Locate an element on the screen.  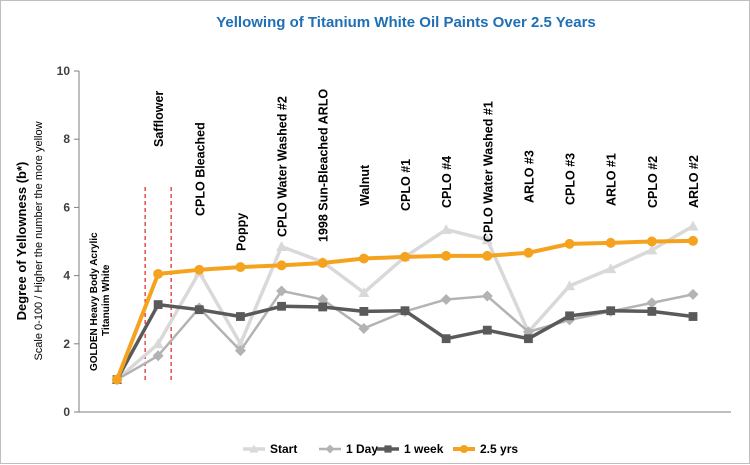
annotation-layer is located at coordinates (158, 284).